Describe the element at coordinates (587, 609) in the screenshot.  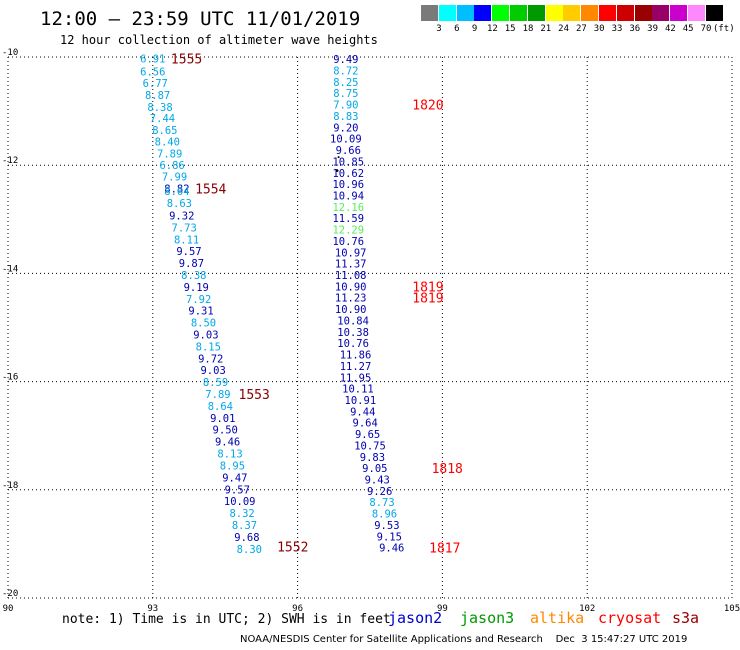
I see `x-tick-label: 102` at that location.